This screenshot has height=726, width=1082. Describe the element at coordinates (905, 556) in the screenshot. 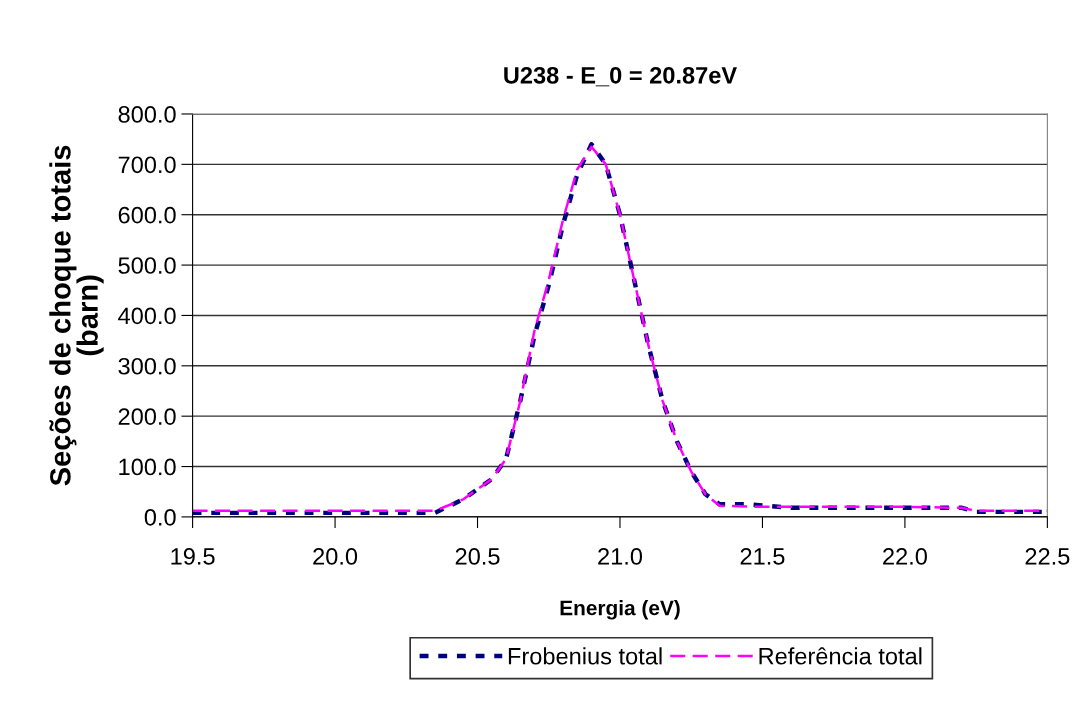

I see `x-tick-label: 22.0` at that location.